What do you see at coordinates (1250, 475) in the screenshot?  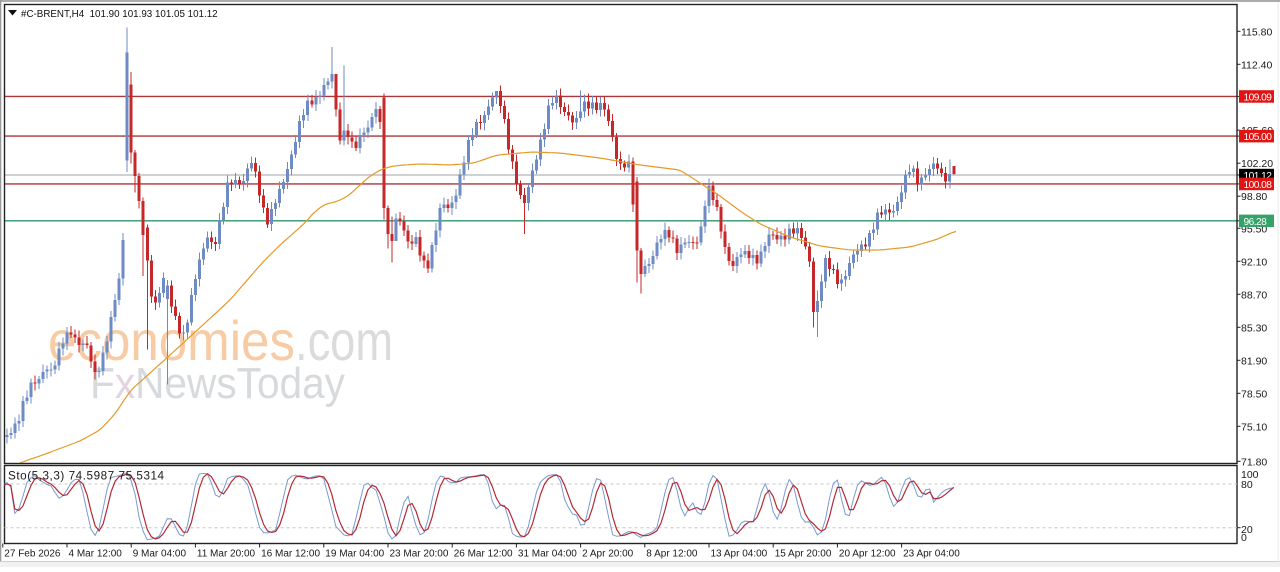 I see `svg-text: 100` at bounding box center [1250, 475].